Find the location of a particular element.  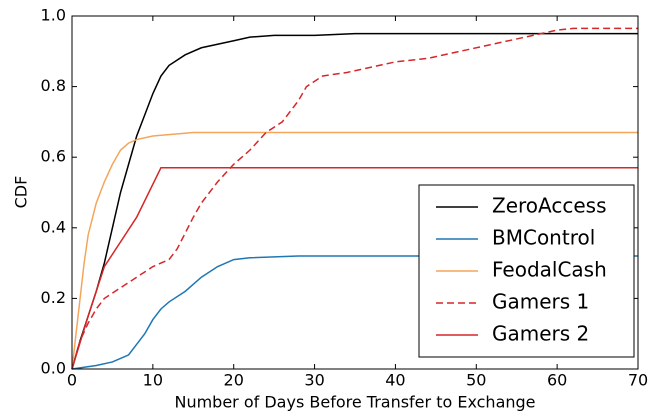

y-tick-label: 1.0 is located at coordinates (53, 15).